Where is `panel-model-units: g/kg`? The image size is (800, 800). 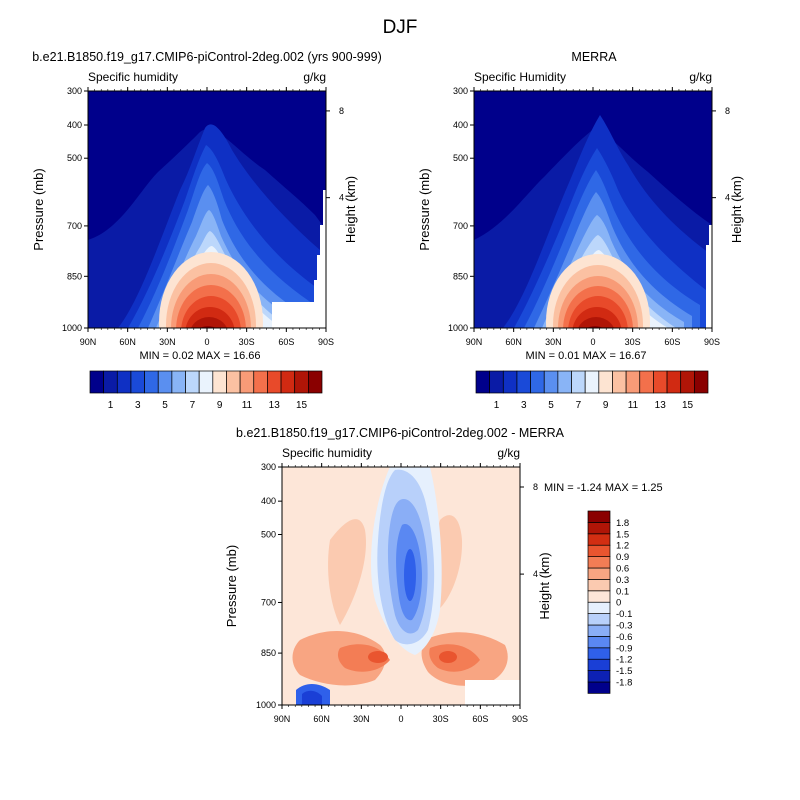 panel-model-units: g/kg is located at coordinates (314, 77).